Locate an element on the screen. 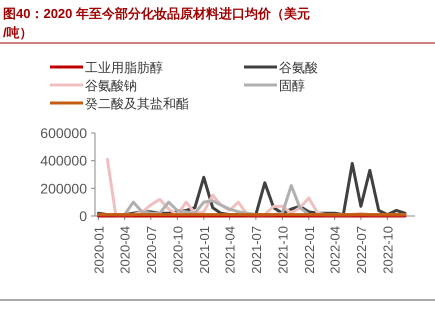  x-tick-label: 2022-10 is located at coordinates (388, 250).